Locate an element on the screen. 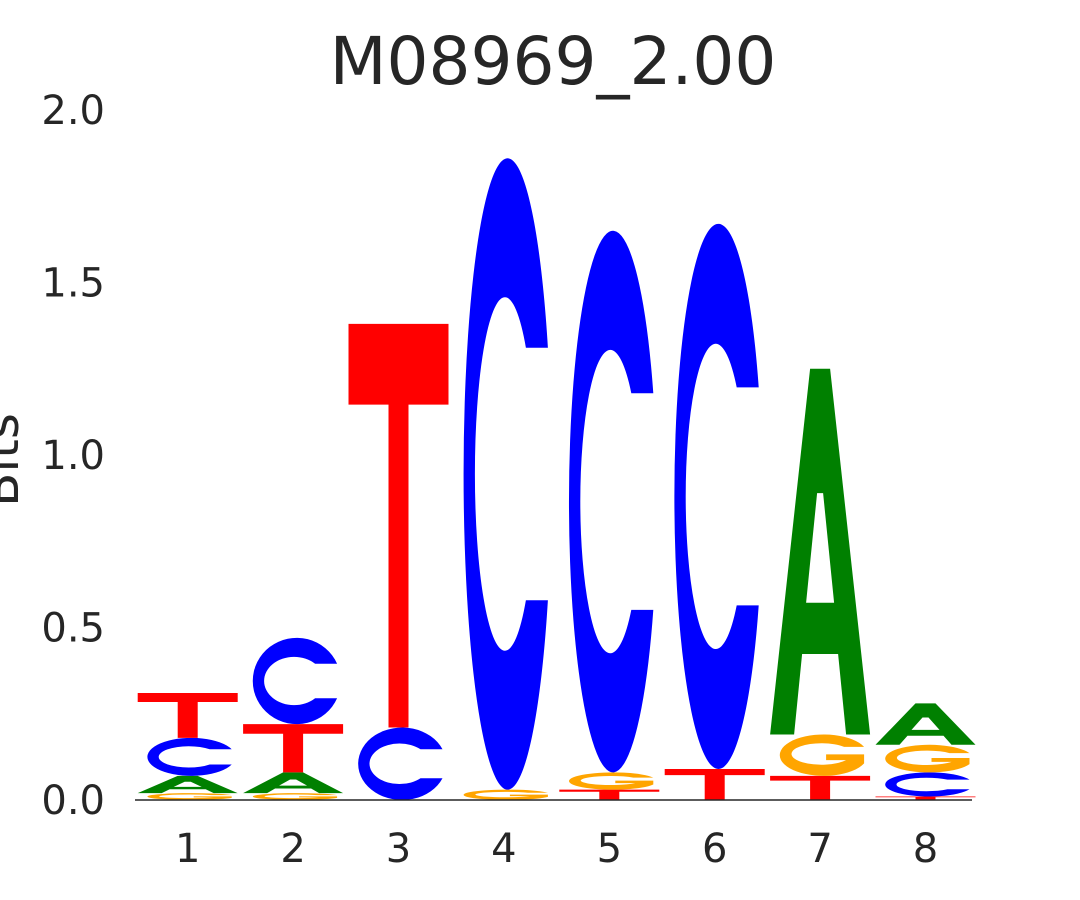  y-tick-label: 2.0 is located at coordinates (73, 111).